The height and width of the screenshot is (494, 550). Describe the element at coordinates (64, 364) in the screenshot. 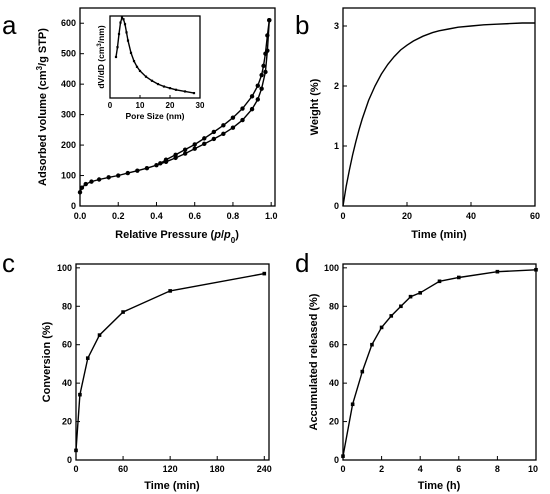

I see `panel-c-y-ticks: 0 20 40 60 80 100` at that location.